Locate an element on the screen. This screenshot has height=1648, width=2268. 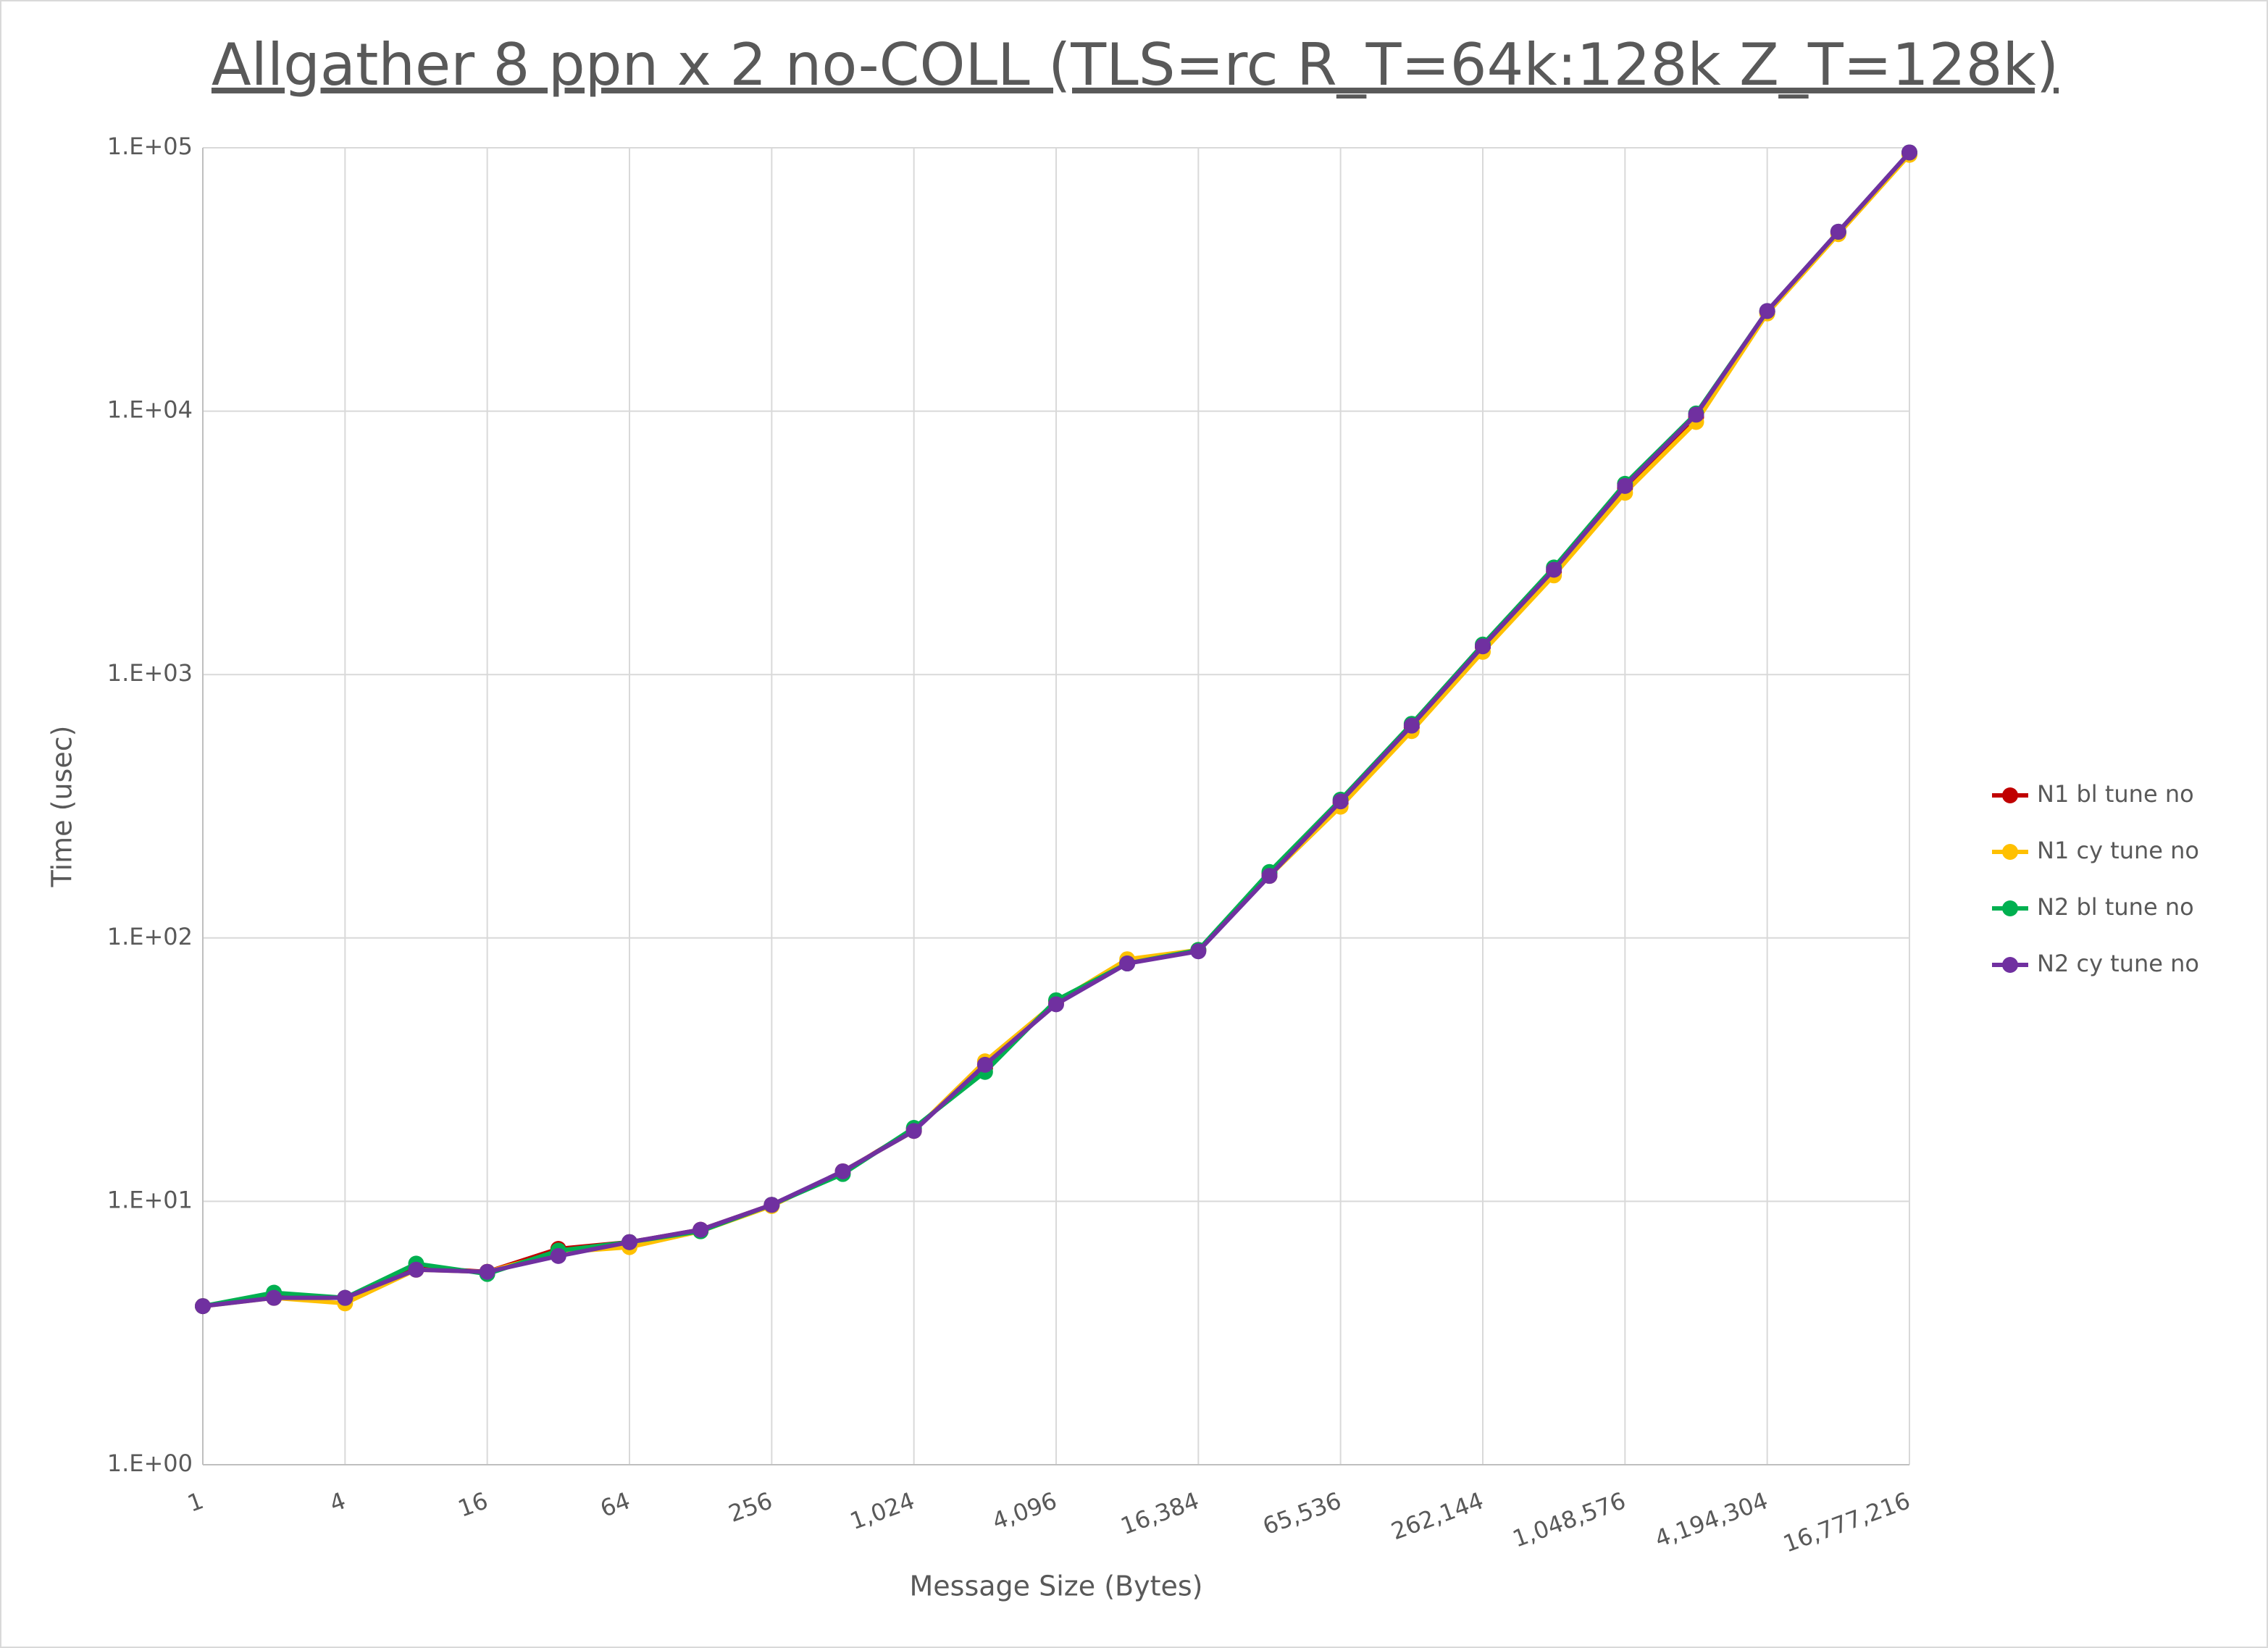
x-axis-title: Message Size (Bytes) is located at coordinates (1057, 1586).